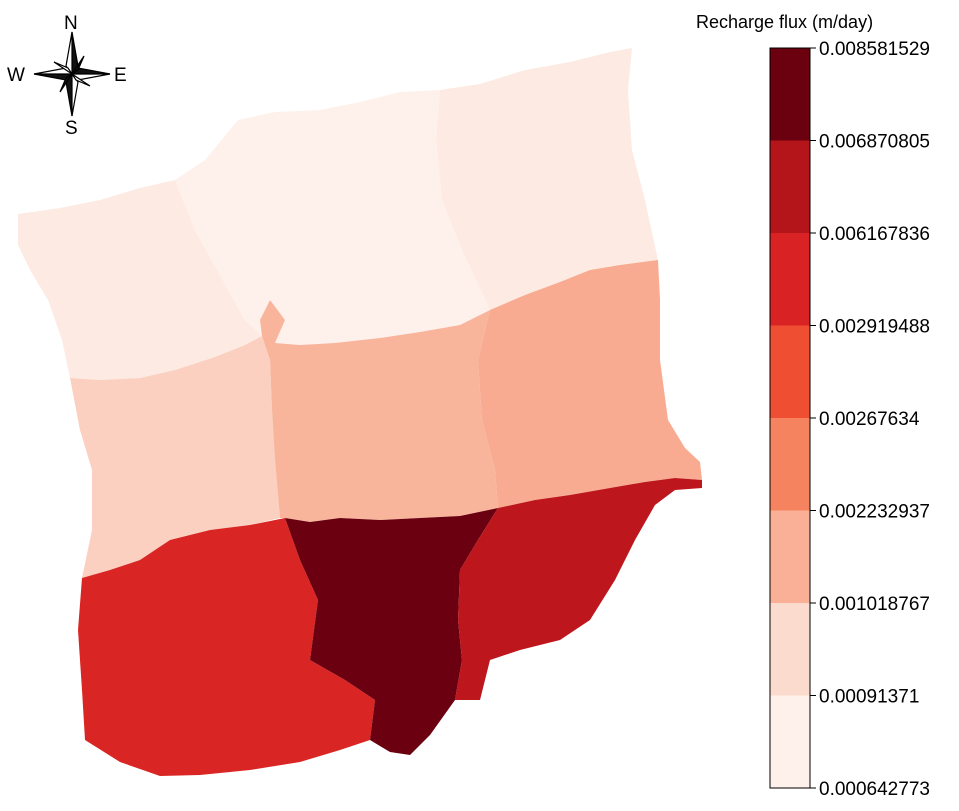 The image size is (959, 811). What do you see at coordinates (16, 75) in the screenshot?
I see `compass-west-label: W` at bounding box center [16, 75].